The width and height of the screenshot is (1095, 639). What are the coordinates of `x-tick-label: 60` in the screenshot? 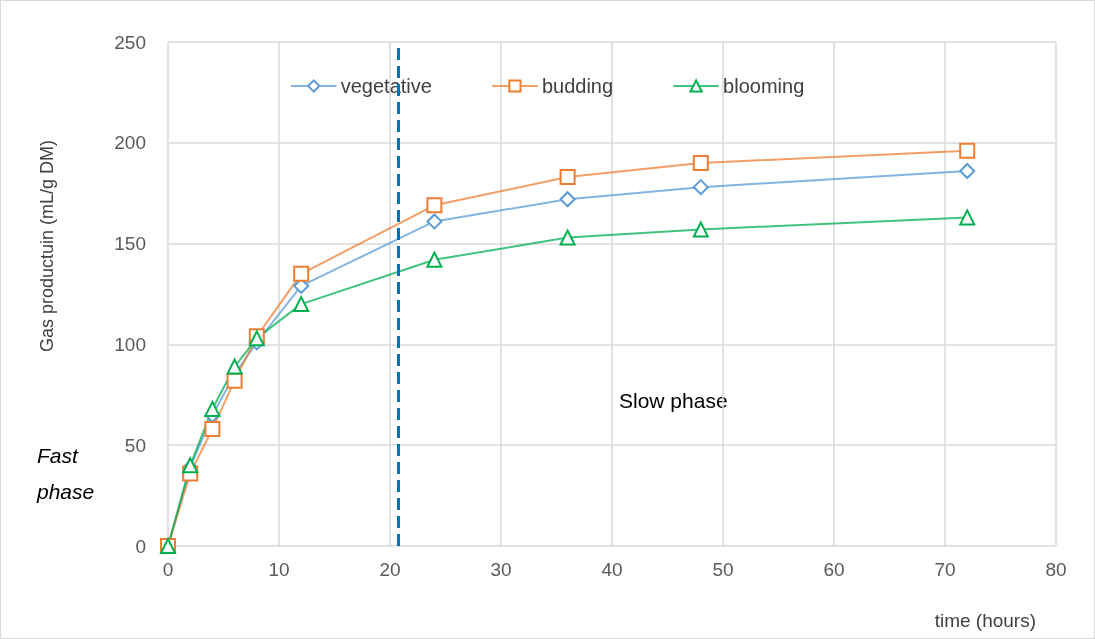 It's located at (834, 569).